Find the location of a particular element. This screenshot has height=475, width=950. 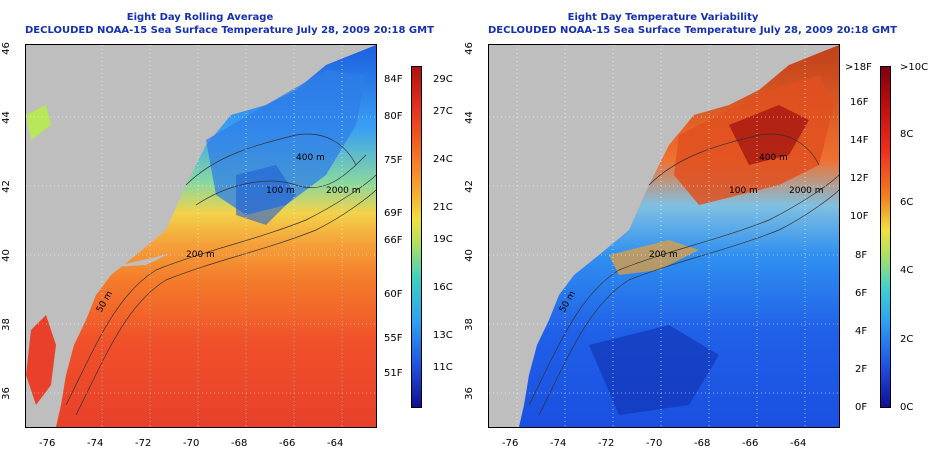

right-cb-c-5: 0C is located at coordinates (907, 407).